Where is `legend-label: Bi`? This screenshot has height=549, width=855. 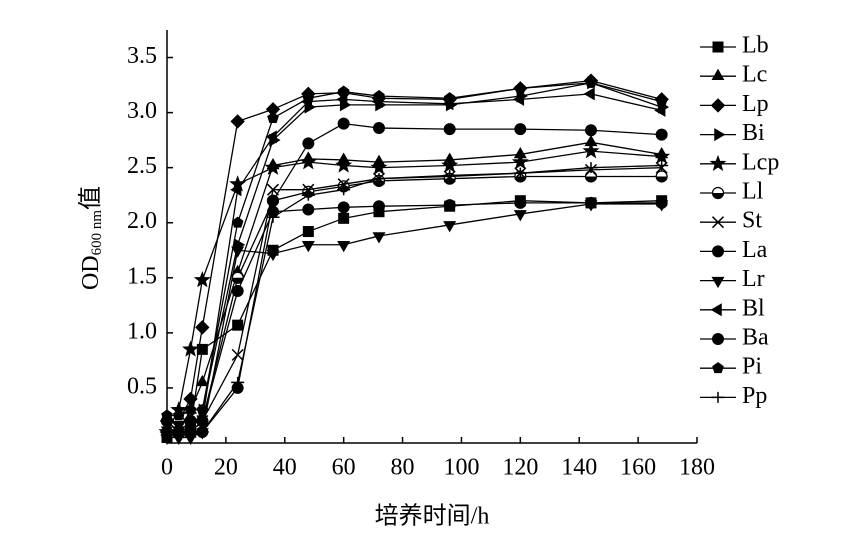
legend-label: Bi is located at coordinates (753, 133).